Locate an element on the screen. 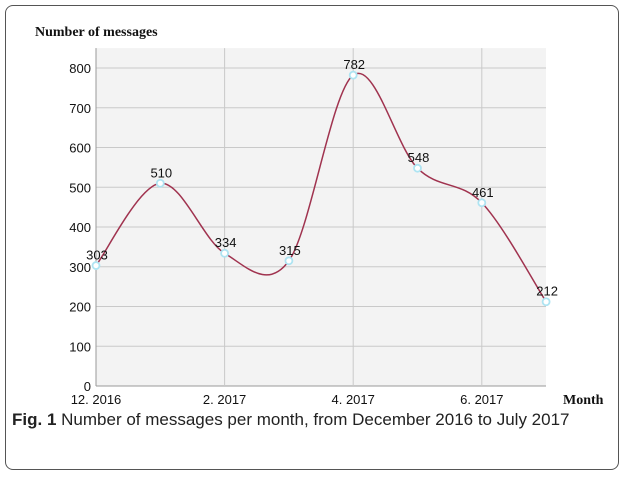 The image size is (627, 477). y-tick-label: 0 is located at coordinates (87, 386).